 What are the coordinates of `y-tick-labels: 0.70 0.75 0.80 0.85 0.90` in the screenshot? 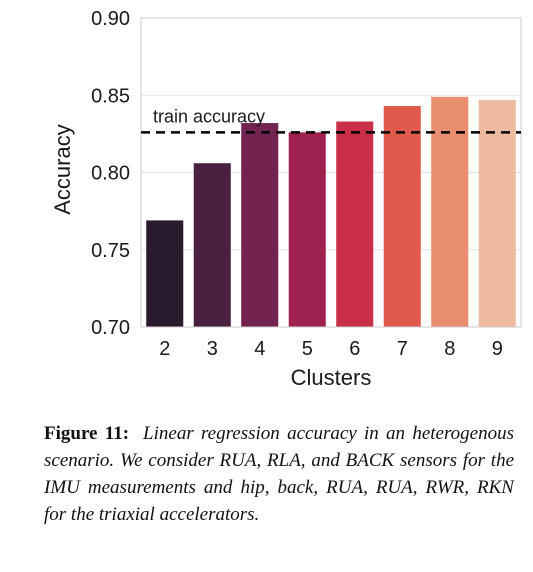 It's located at (110, 173).